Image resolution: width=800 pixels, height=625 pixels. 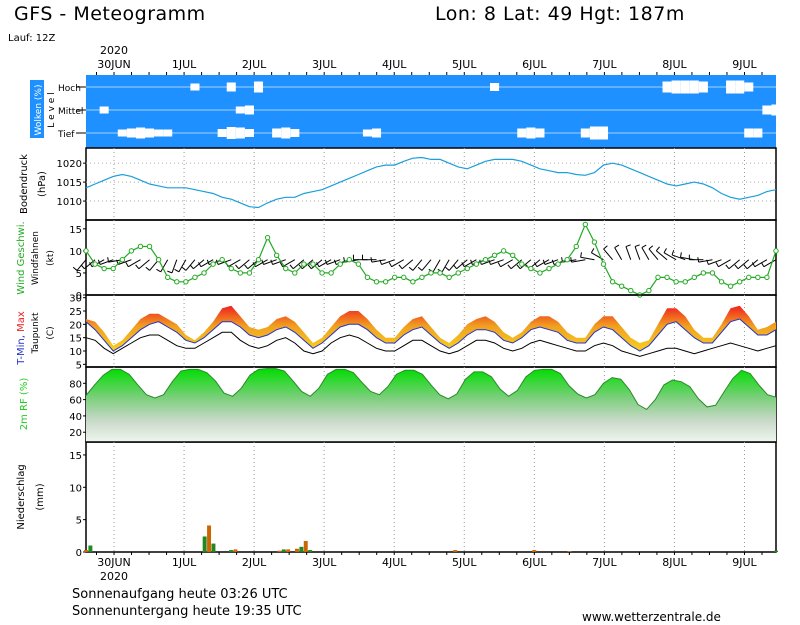 I want to click on precipitation-tick-label: 0, so click(x=79, y=553).